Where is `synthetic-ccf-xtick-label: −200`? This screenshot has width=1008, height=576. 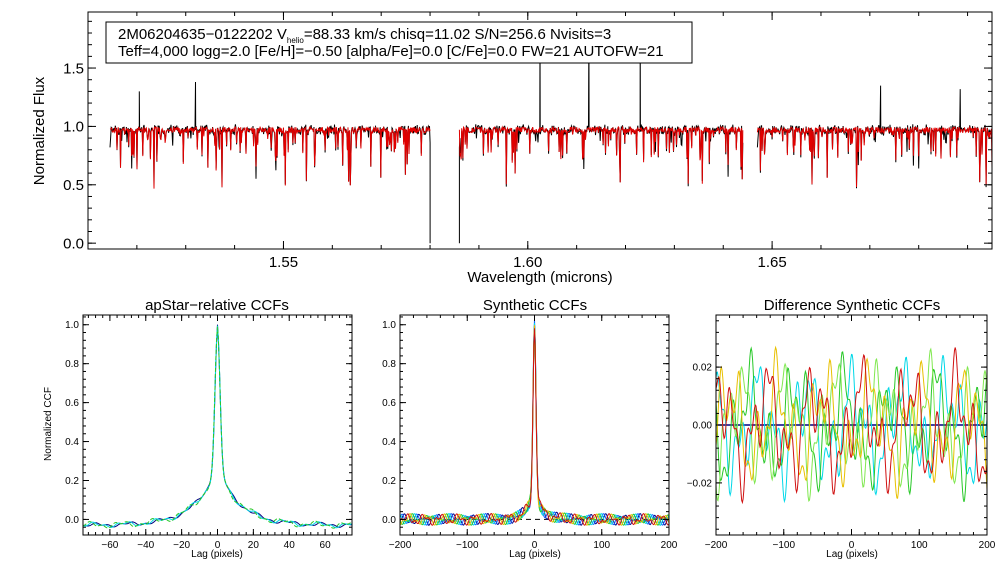 synthetic-ccf-xtick-label: −200 is located at coordinates (400, 545).